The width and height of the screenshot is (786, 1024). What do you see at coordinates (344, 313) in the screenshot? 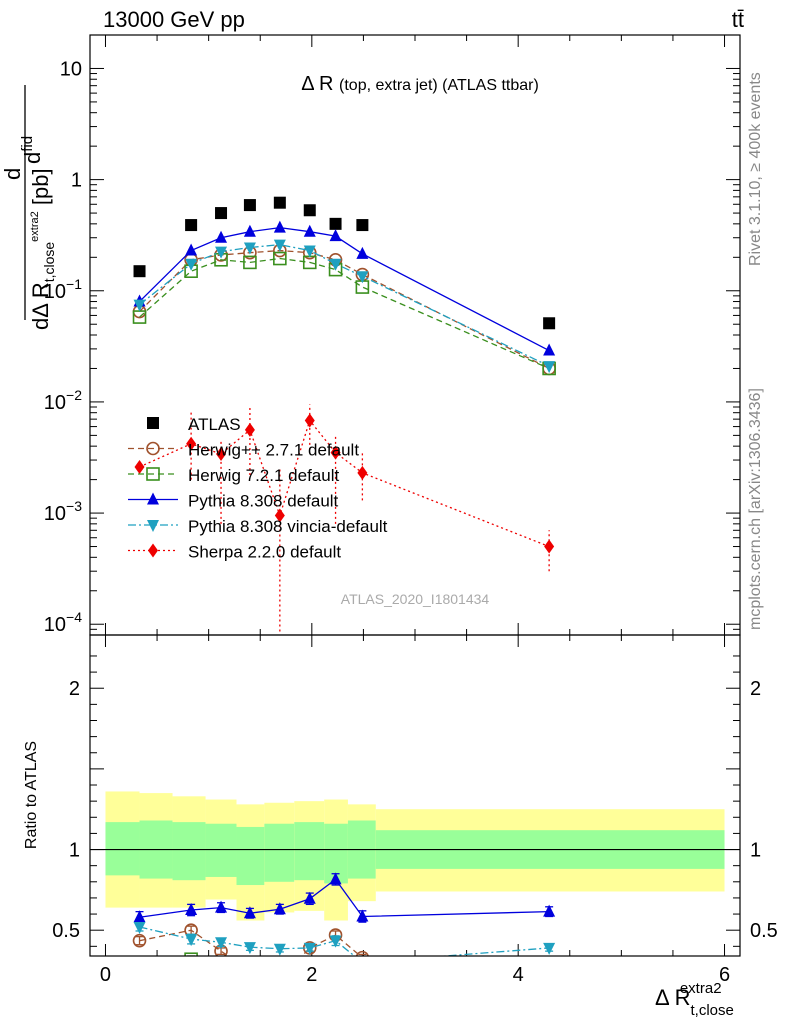
I see `series-line-herwig-7-2-1-default` at bounding box center [344, 313].